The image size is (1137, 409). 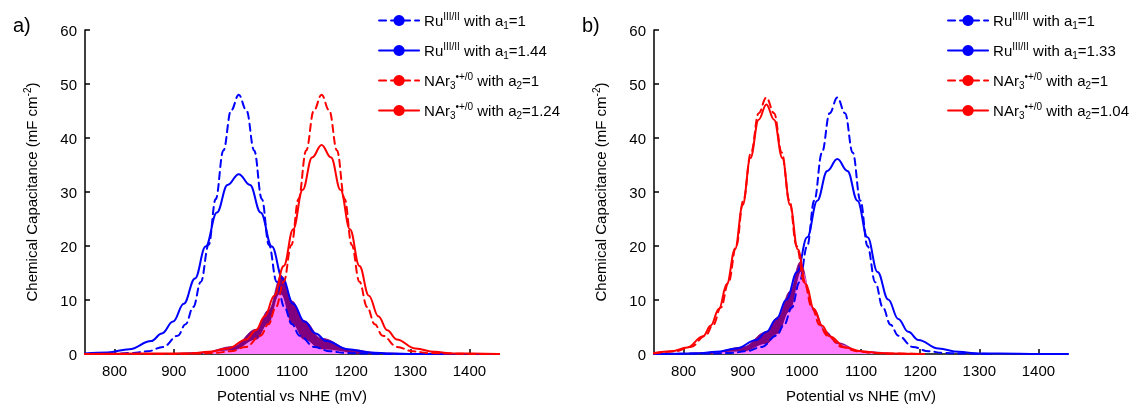 What do you see at coordinates (590, 25) in the screenshot?
I see `chart-title: b)` at bounding box center [590, 25].